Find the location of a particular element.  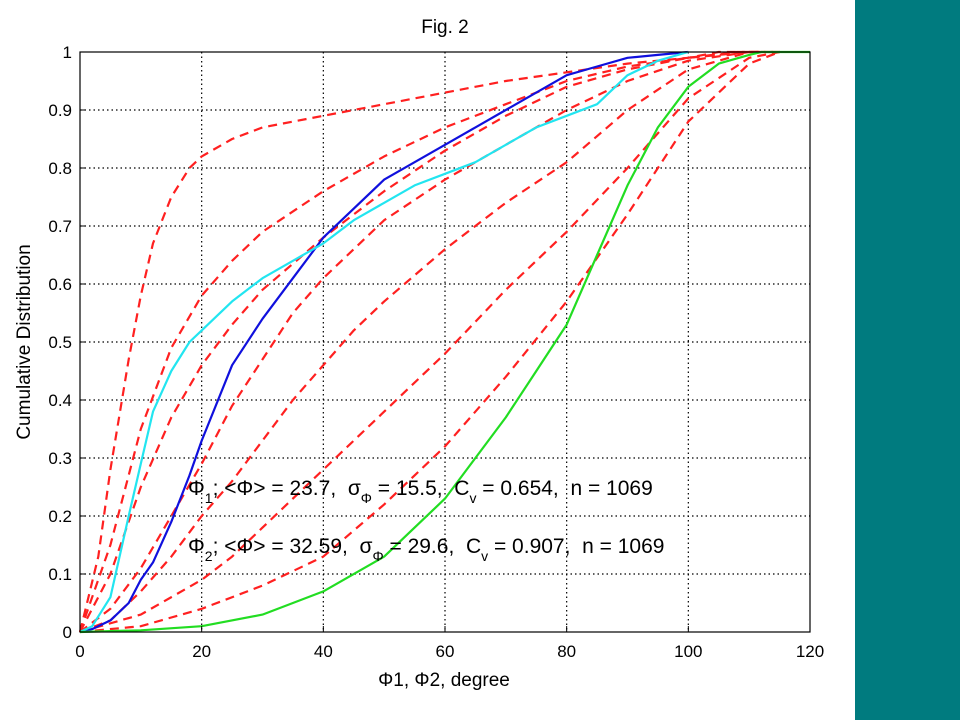

y-tick-label: 0.8 is located at coordinates (60, 168).